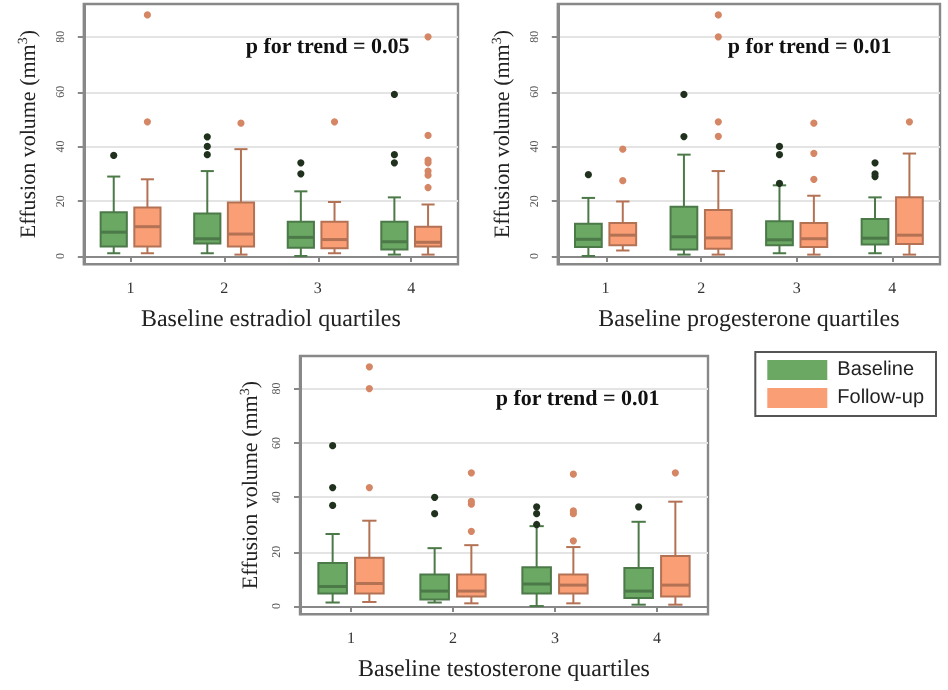  Describe the element at coordinates (504, 668) in the screenshot. I see `x-axis-title: Baseline testosterone quartiles` at that location.